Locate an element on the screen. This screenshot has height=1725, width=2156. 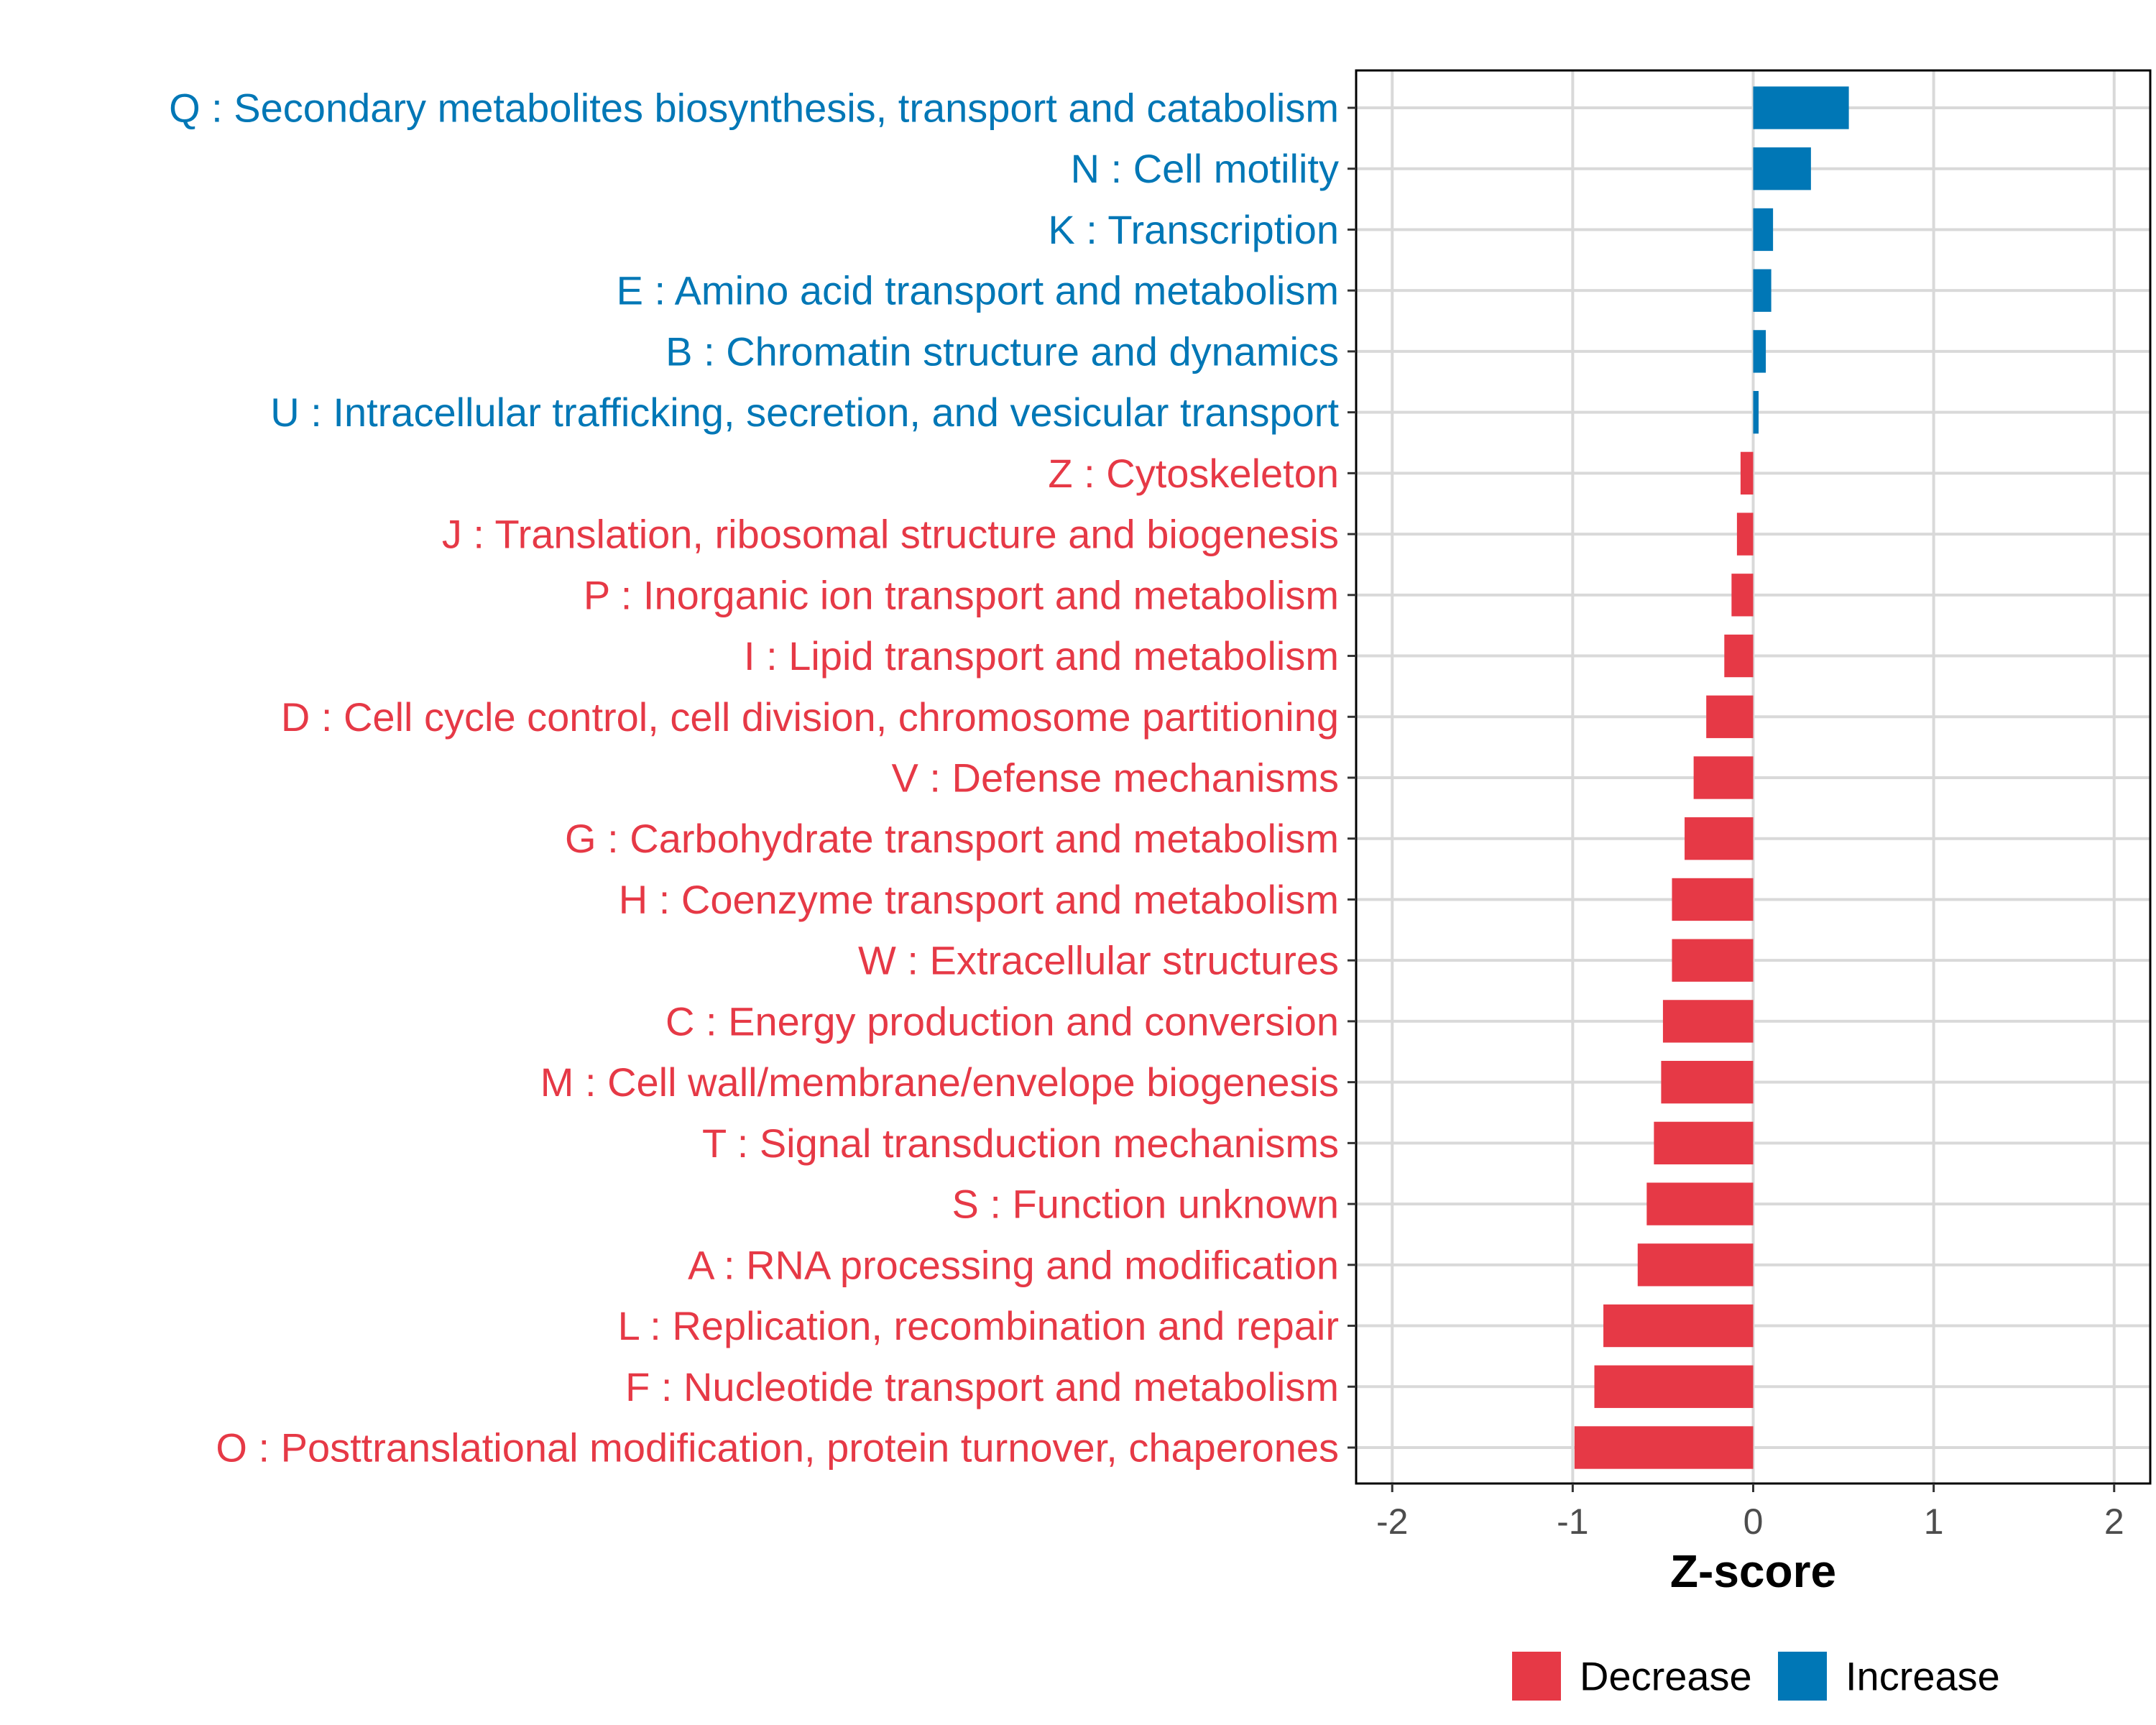
x-axis-ticks: -2 -1 0 1 2 is located at coordinates (1750, 1513).